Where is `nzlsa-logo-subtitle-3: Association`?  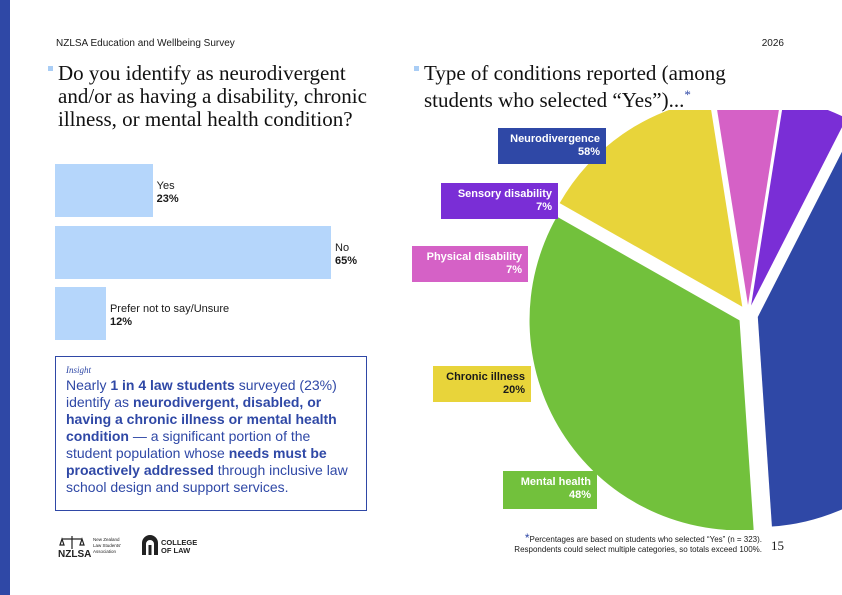 nzlsa-logo-subtitle-3: Association is located at coordinates (105, 551).